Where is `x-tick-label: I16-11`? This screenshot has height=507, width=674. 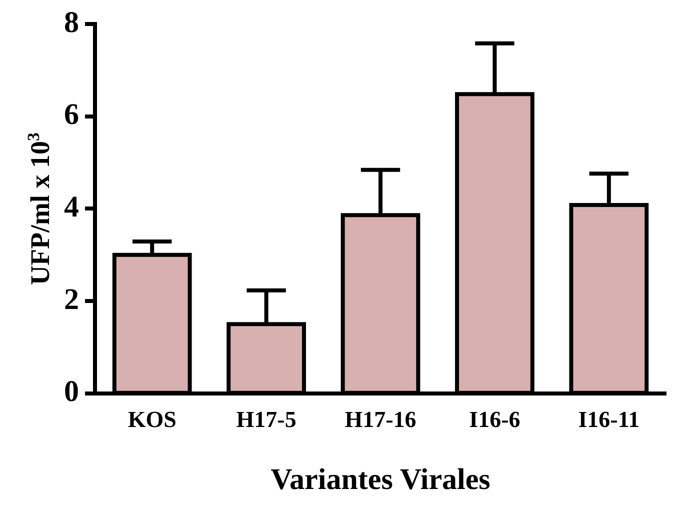
x-tick-label: I16-11 is located at coordinates (609, 419).